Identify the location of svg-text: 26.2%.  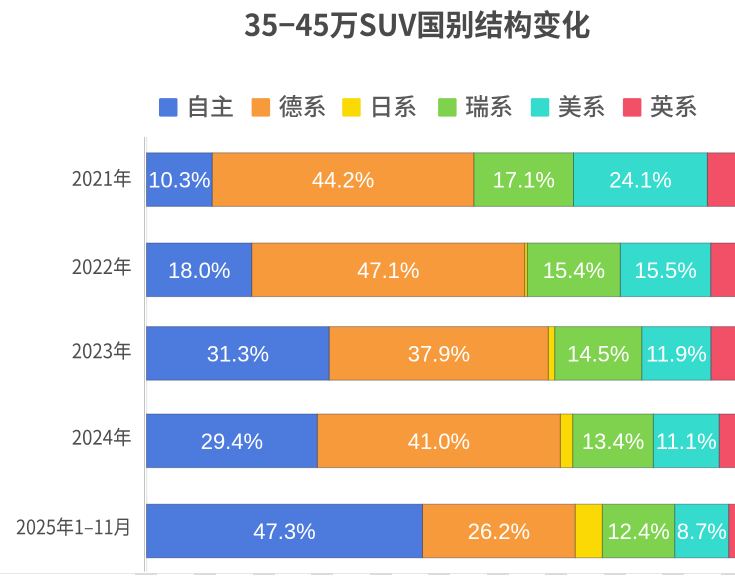
(499, 531).